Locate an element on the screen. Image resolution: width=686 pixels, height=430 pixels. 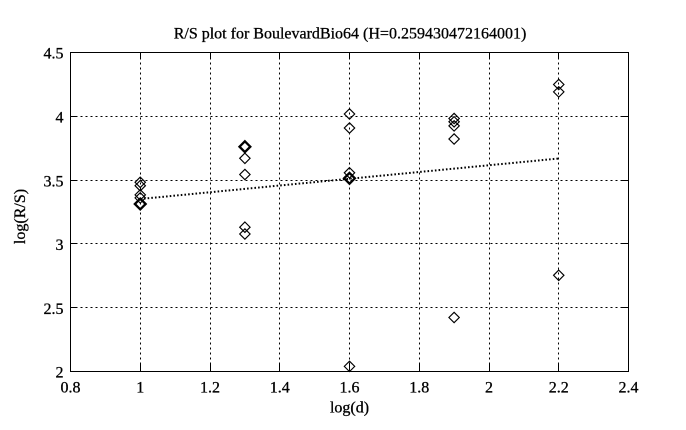
svg-text: 2.4 is located at coordinates (629, 388).